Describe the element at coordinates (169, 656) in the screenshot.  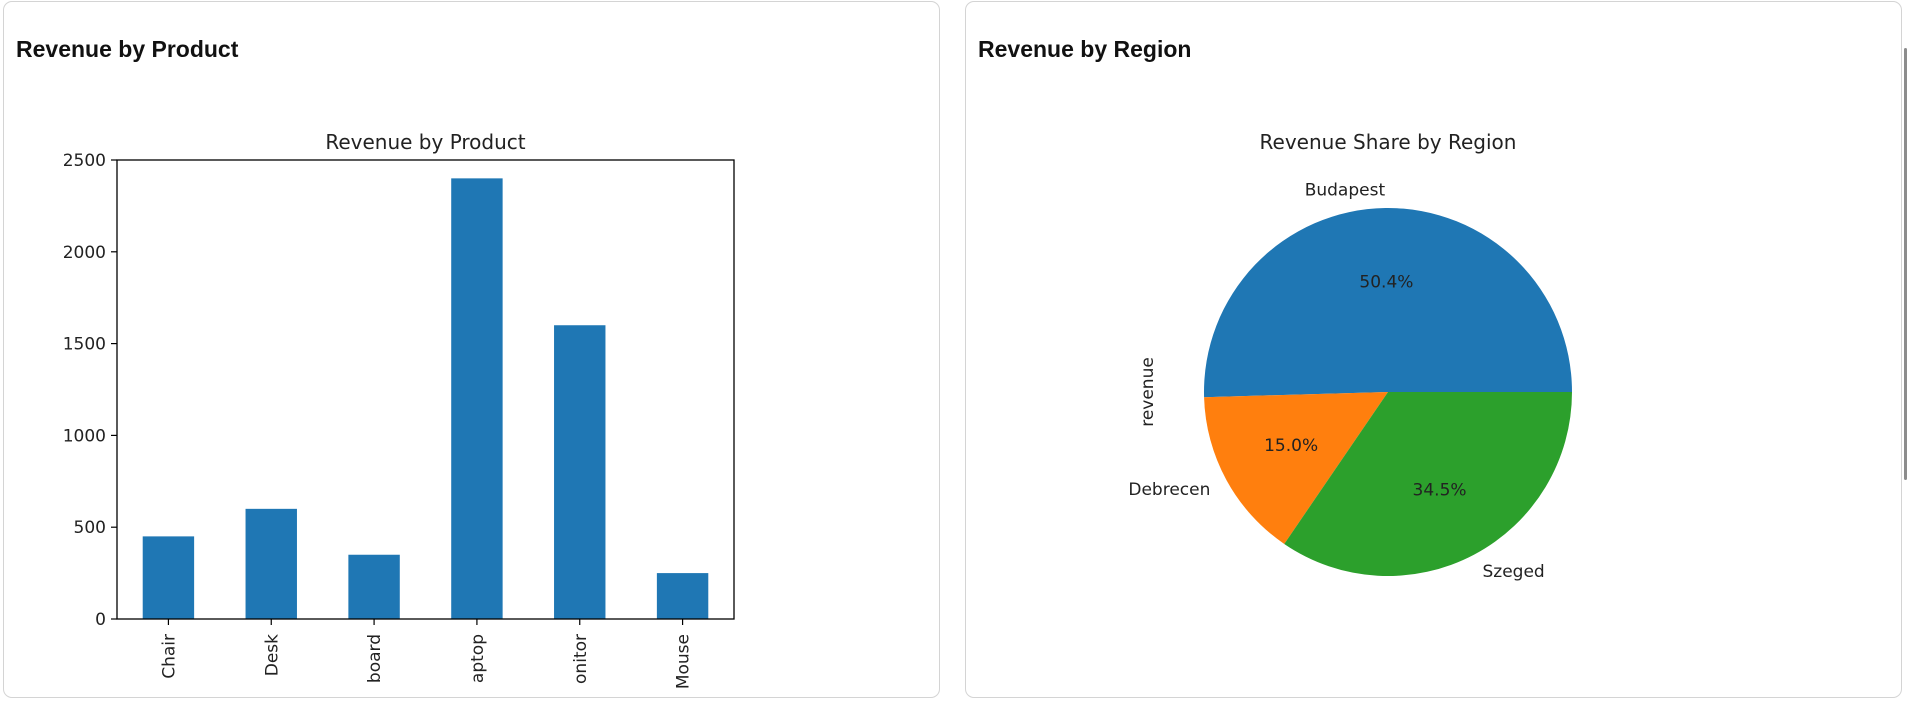
I see `x-tick-label: Chair` at that location.